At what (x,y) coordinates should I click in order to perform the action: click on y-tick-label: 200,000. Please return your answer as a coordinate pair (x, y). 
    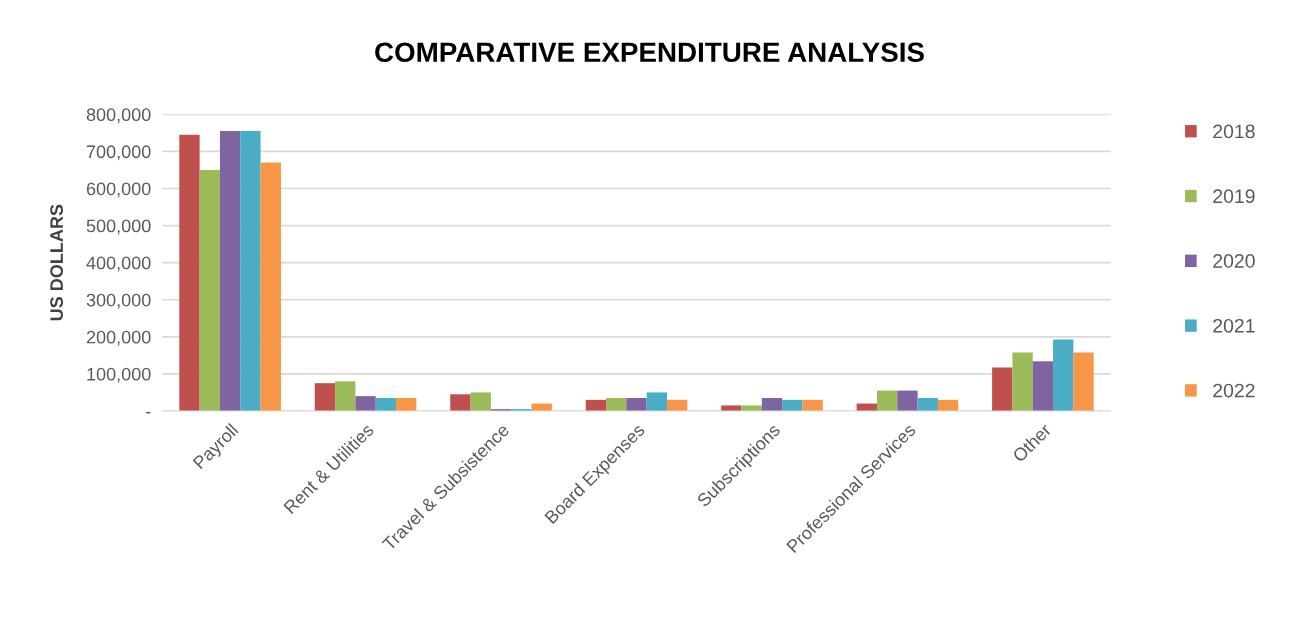
    Looking at the image, I should click on (118, 338).